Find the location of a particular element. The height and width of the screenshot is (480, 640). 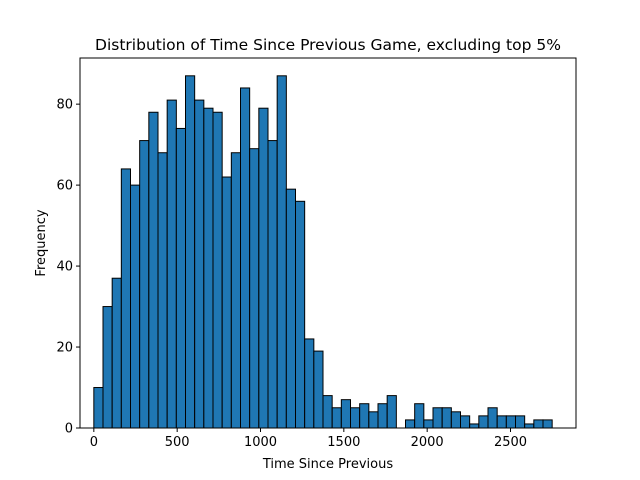

x-tick-label: 1000 is located at coordinates (260, 442).